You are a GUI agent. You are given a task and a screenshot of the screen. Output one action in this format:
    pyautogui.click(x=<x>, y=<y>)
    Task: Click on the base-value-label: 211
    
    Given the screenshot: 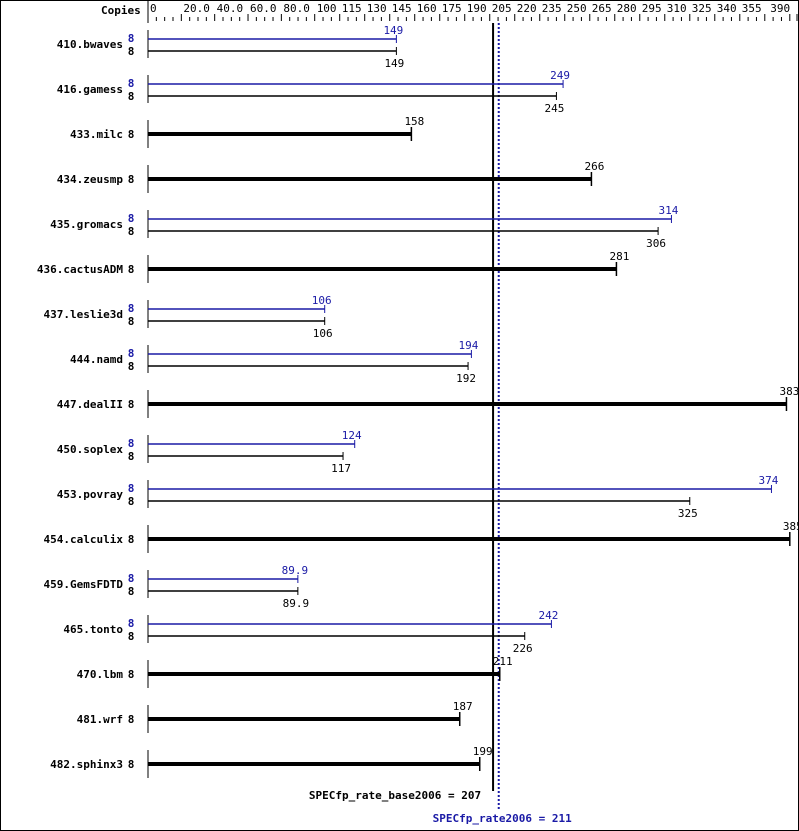 What is the action you would take?
    pyautogui.click(x=503, y=661)
    